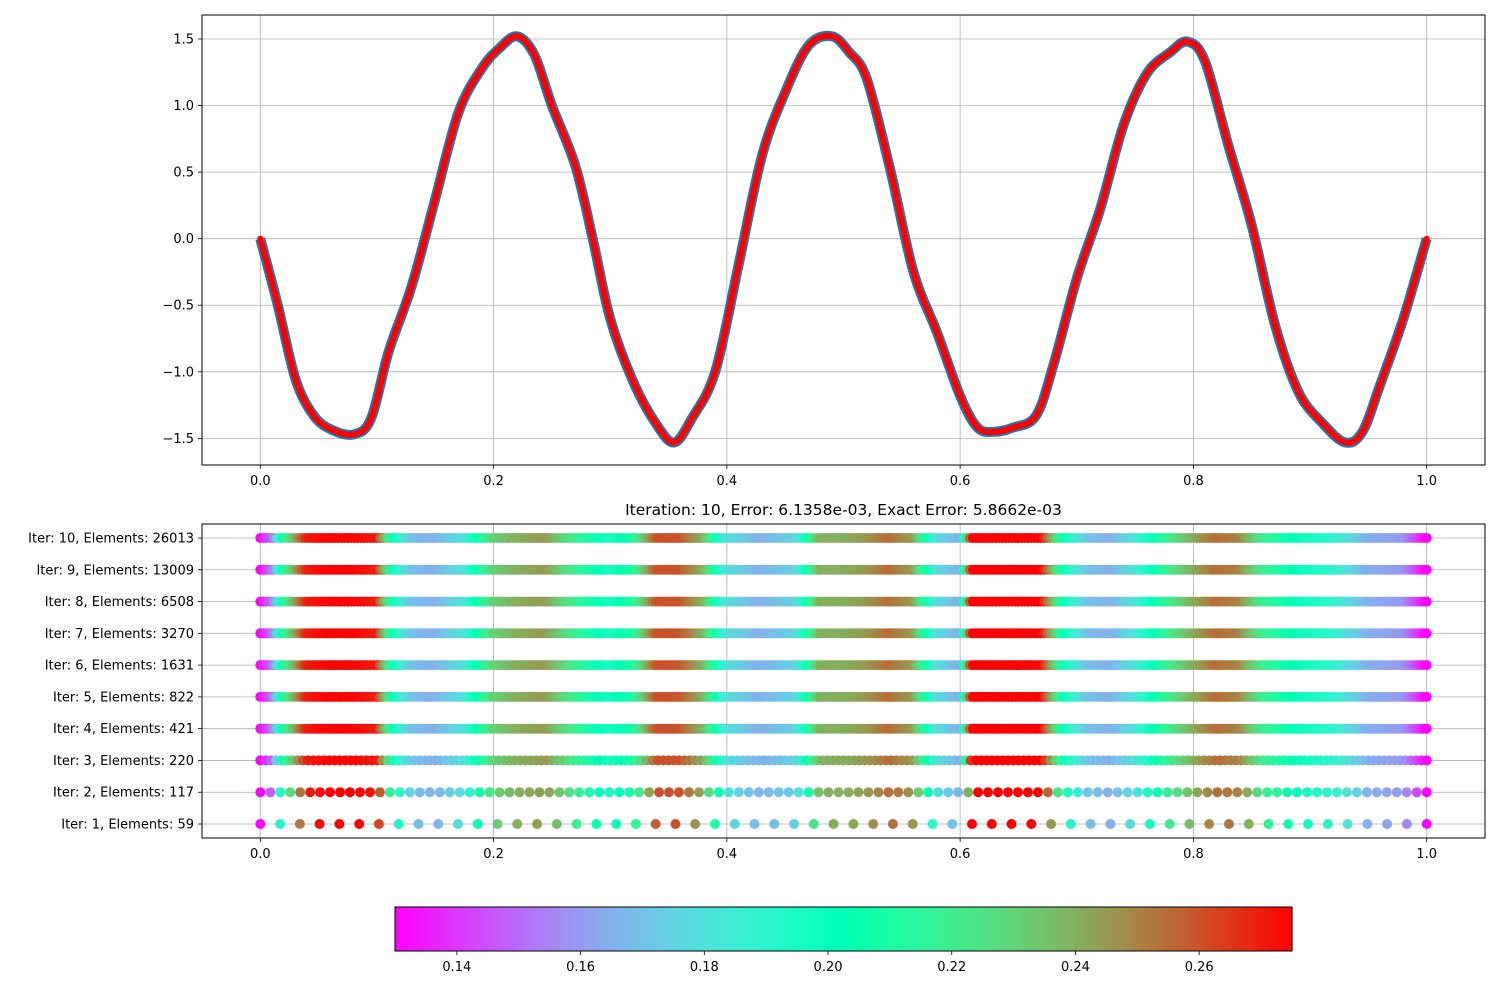 The image size is (1500, 1000). Describe the element at coordinates (178, 306) in the screenshot. I see `y-tick-label: −0.5` at that location.